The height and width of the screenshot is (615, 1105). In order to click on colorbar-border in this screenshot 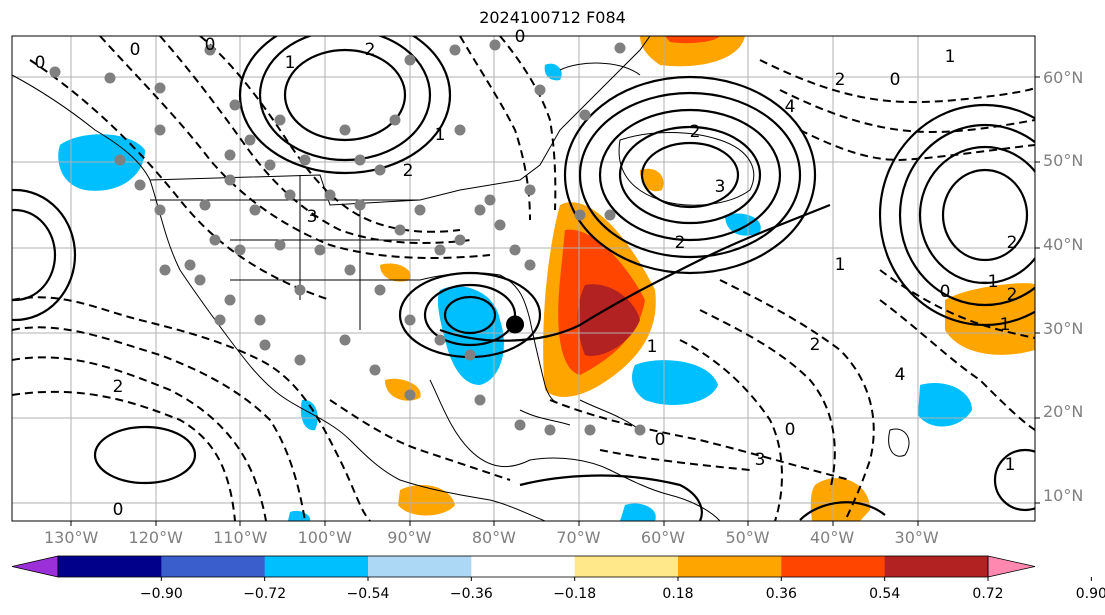, I will do `click(523, 566)`.